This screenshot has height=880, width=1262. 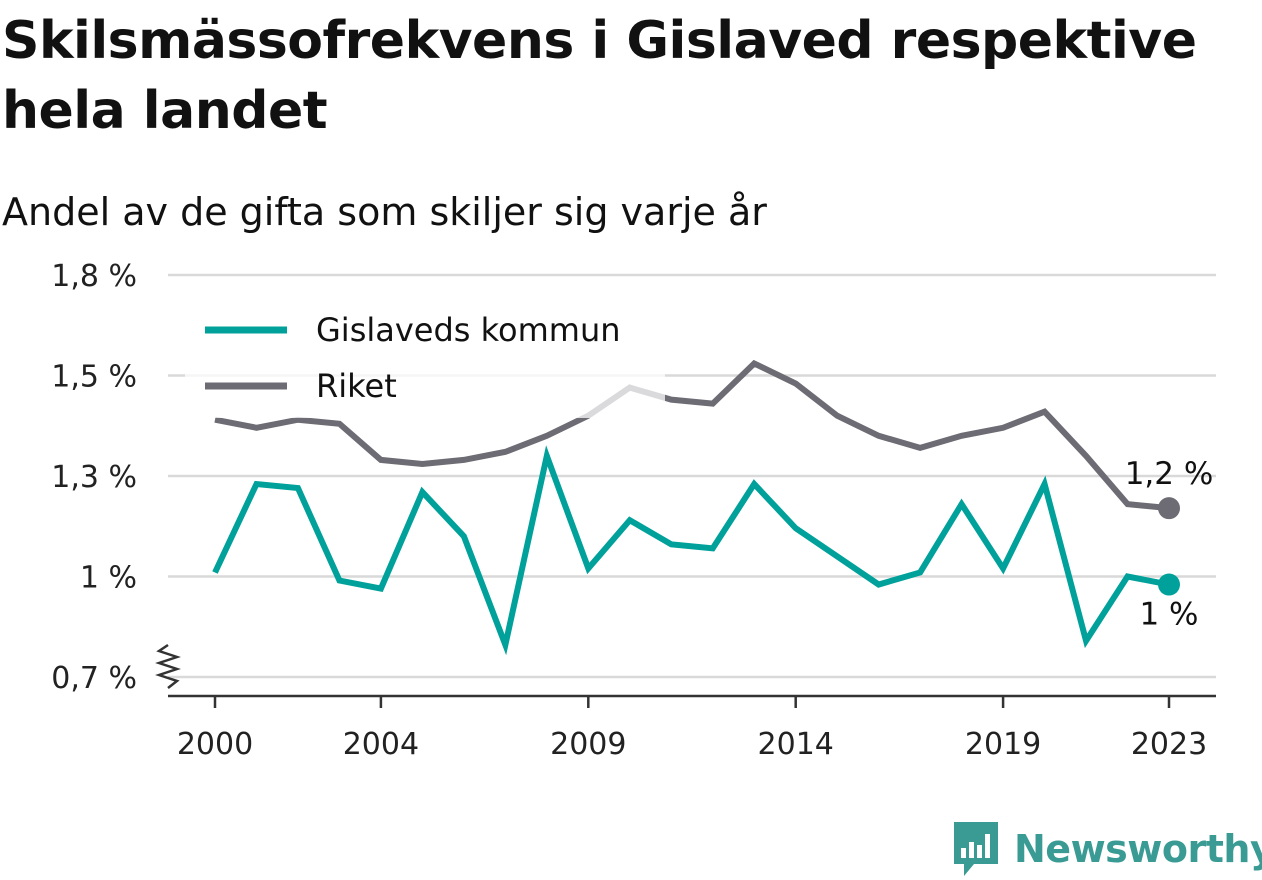 I want to click on brand-name: Newsworthy, so click(x=1138, y=849).